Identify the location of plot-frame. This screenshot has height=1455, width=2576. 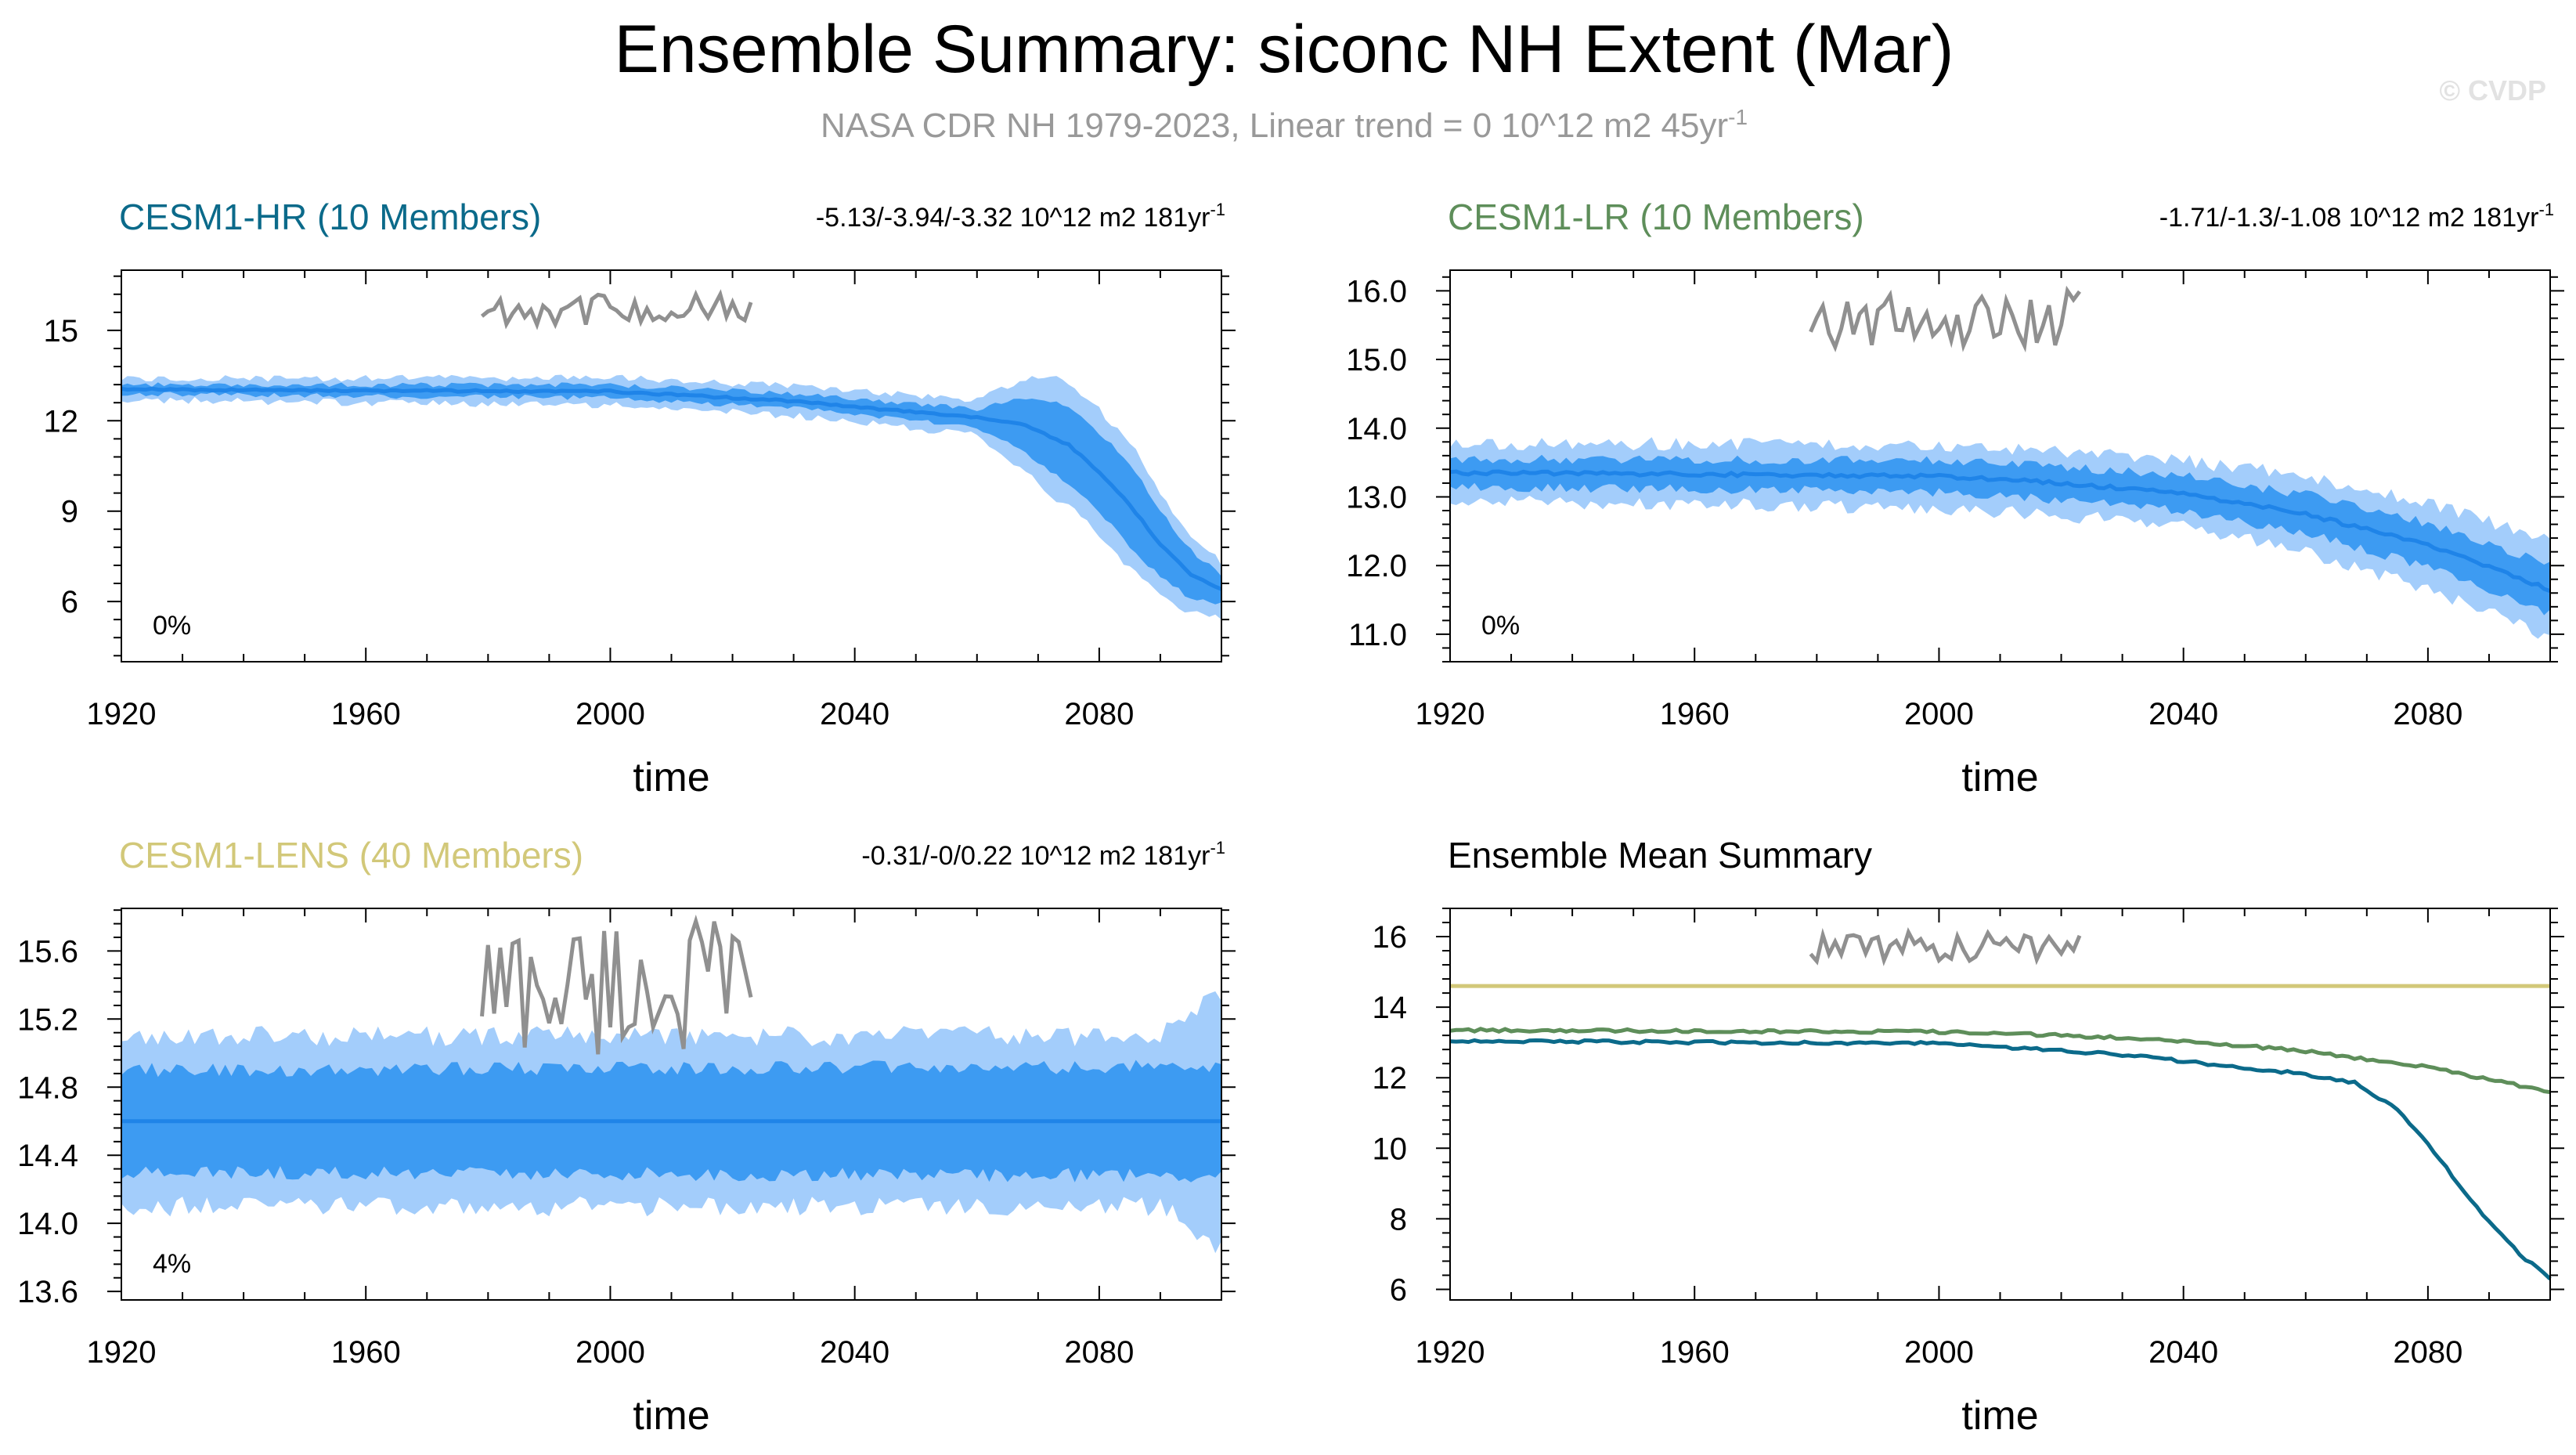
(2000, 1104).